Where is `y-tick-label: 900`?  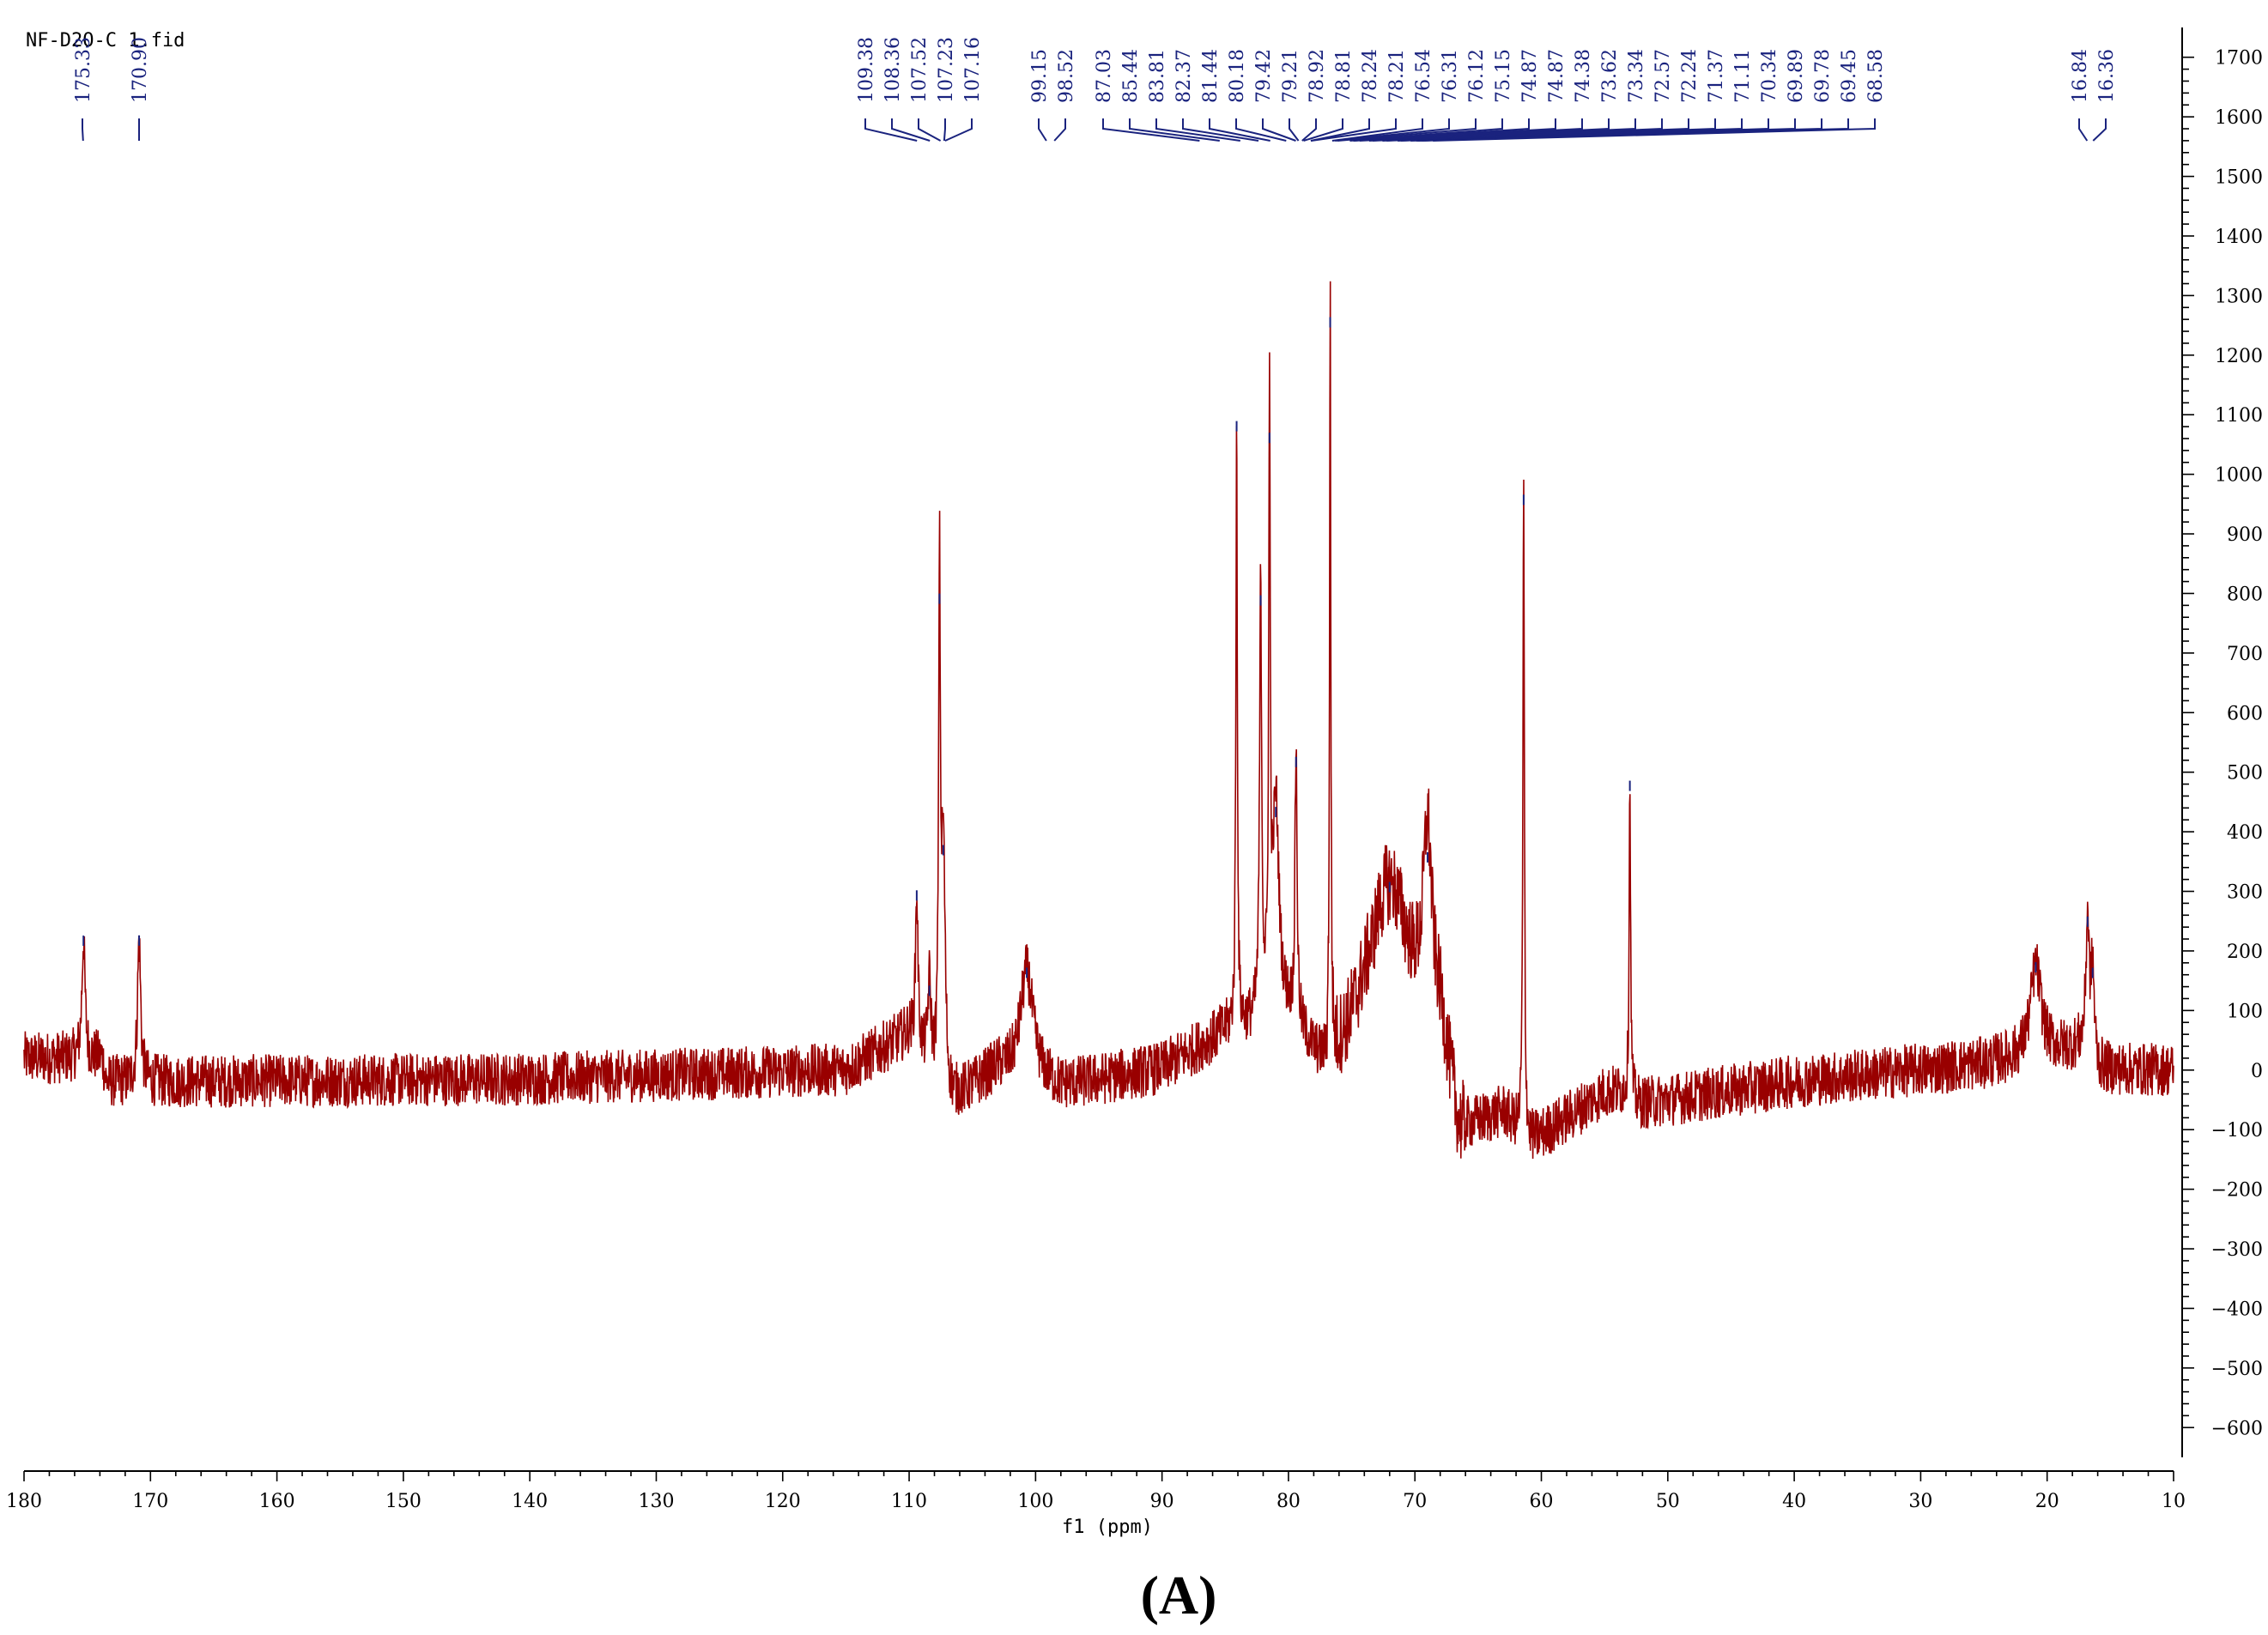 y-tick-label: 900 is located at coordinates (2245, 535).